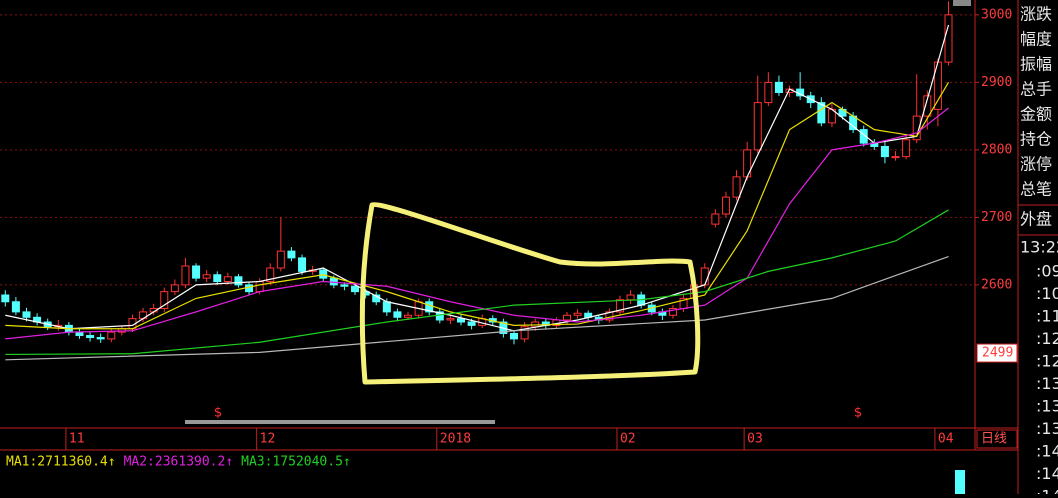 Image resolution: width=1058 pixels, height=498 pixels. What do you see at coordinates (268, 439) in the screenshot?
I see `x-tick-label: 12` at bounding box center [268, 439].